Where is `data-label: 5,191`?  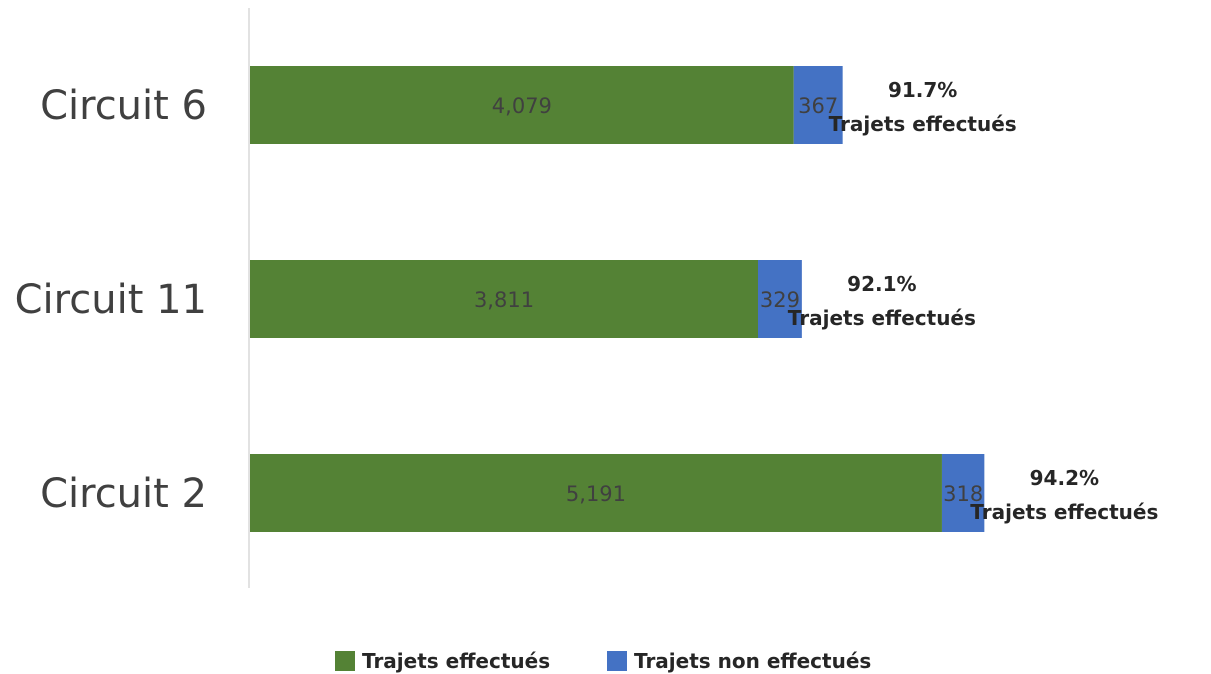 data-label: 5,191 is located at coordinates (596, 494).